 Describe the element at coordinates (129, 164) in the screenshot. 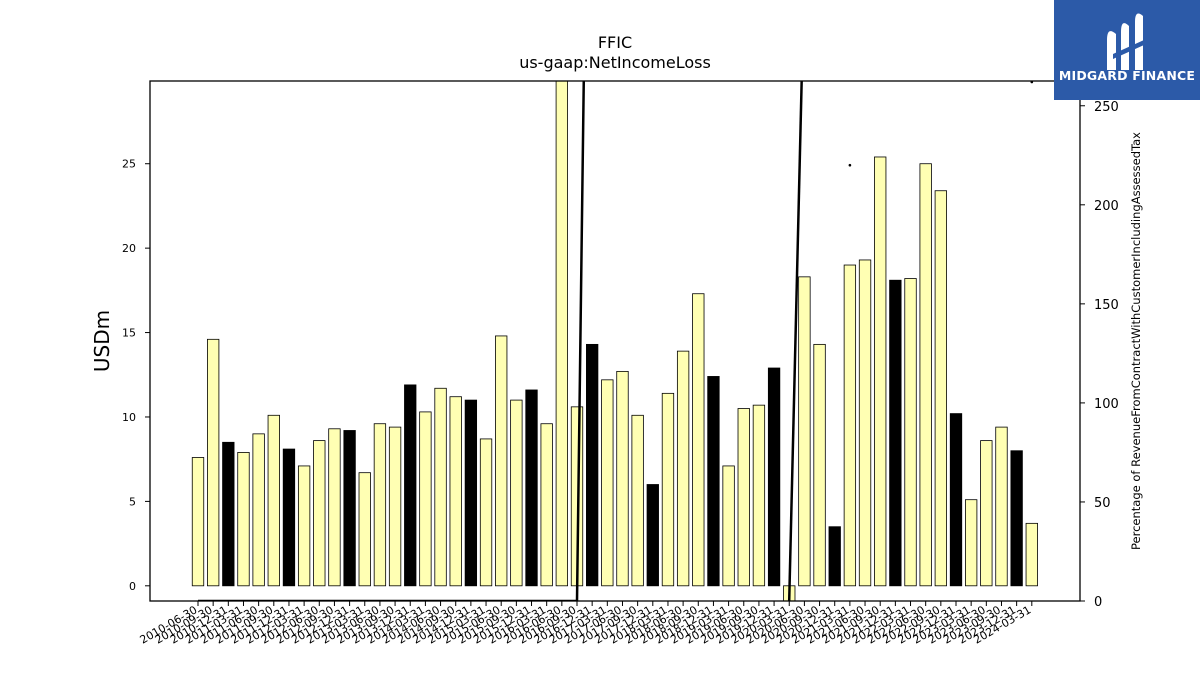

I see `y-tick-label: 25` at that location.